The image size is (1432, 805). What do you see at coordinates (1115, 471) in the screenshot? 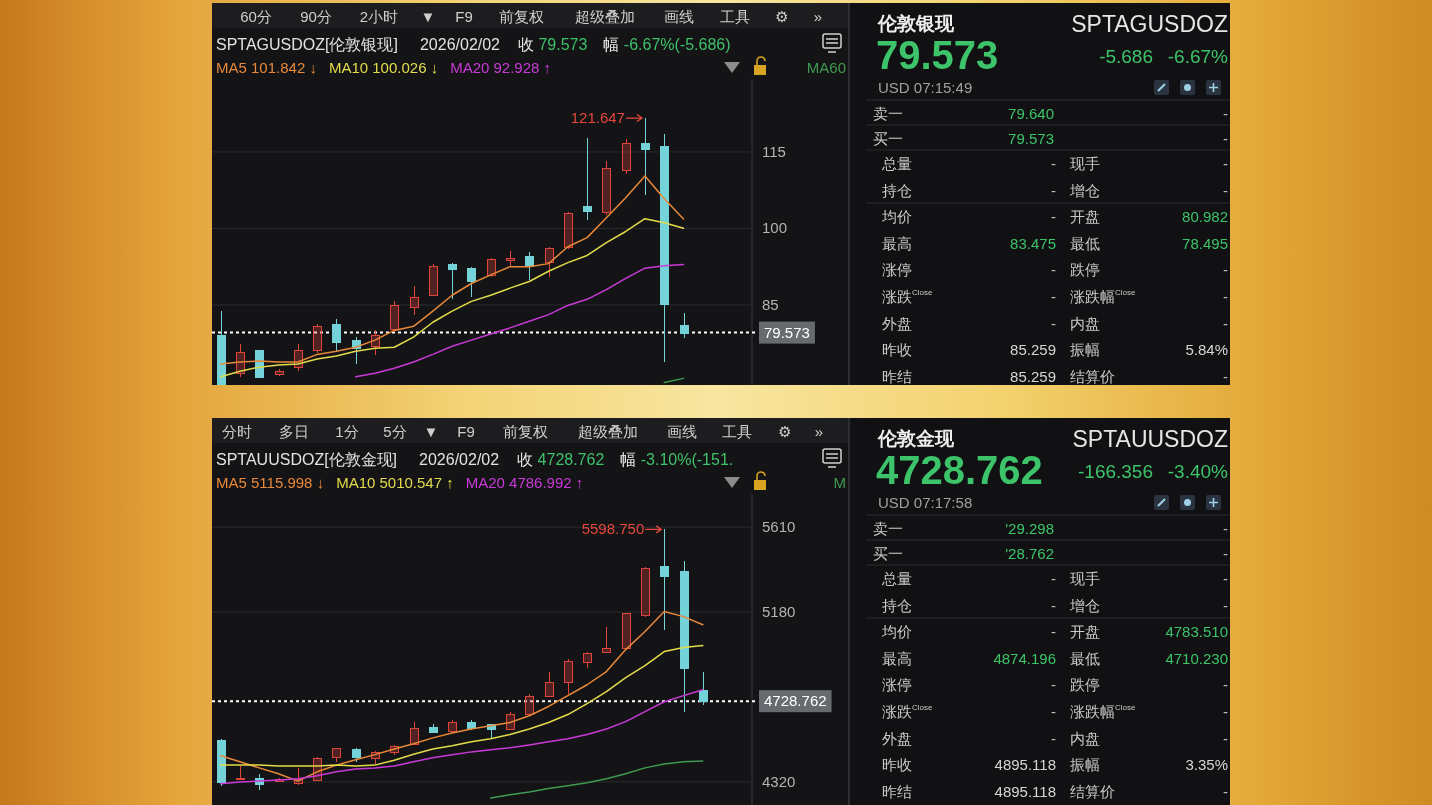
I see `text: -166.356` at bounding box center [1115, 471].